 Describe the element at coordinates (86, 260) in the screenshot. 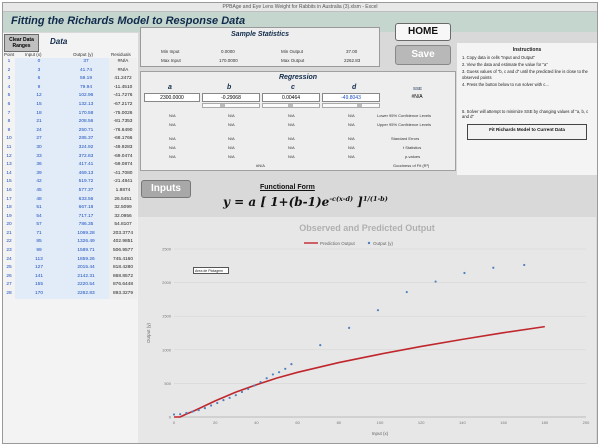

I see `output-cell: 1859.26` at that location.